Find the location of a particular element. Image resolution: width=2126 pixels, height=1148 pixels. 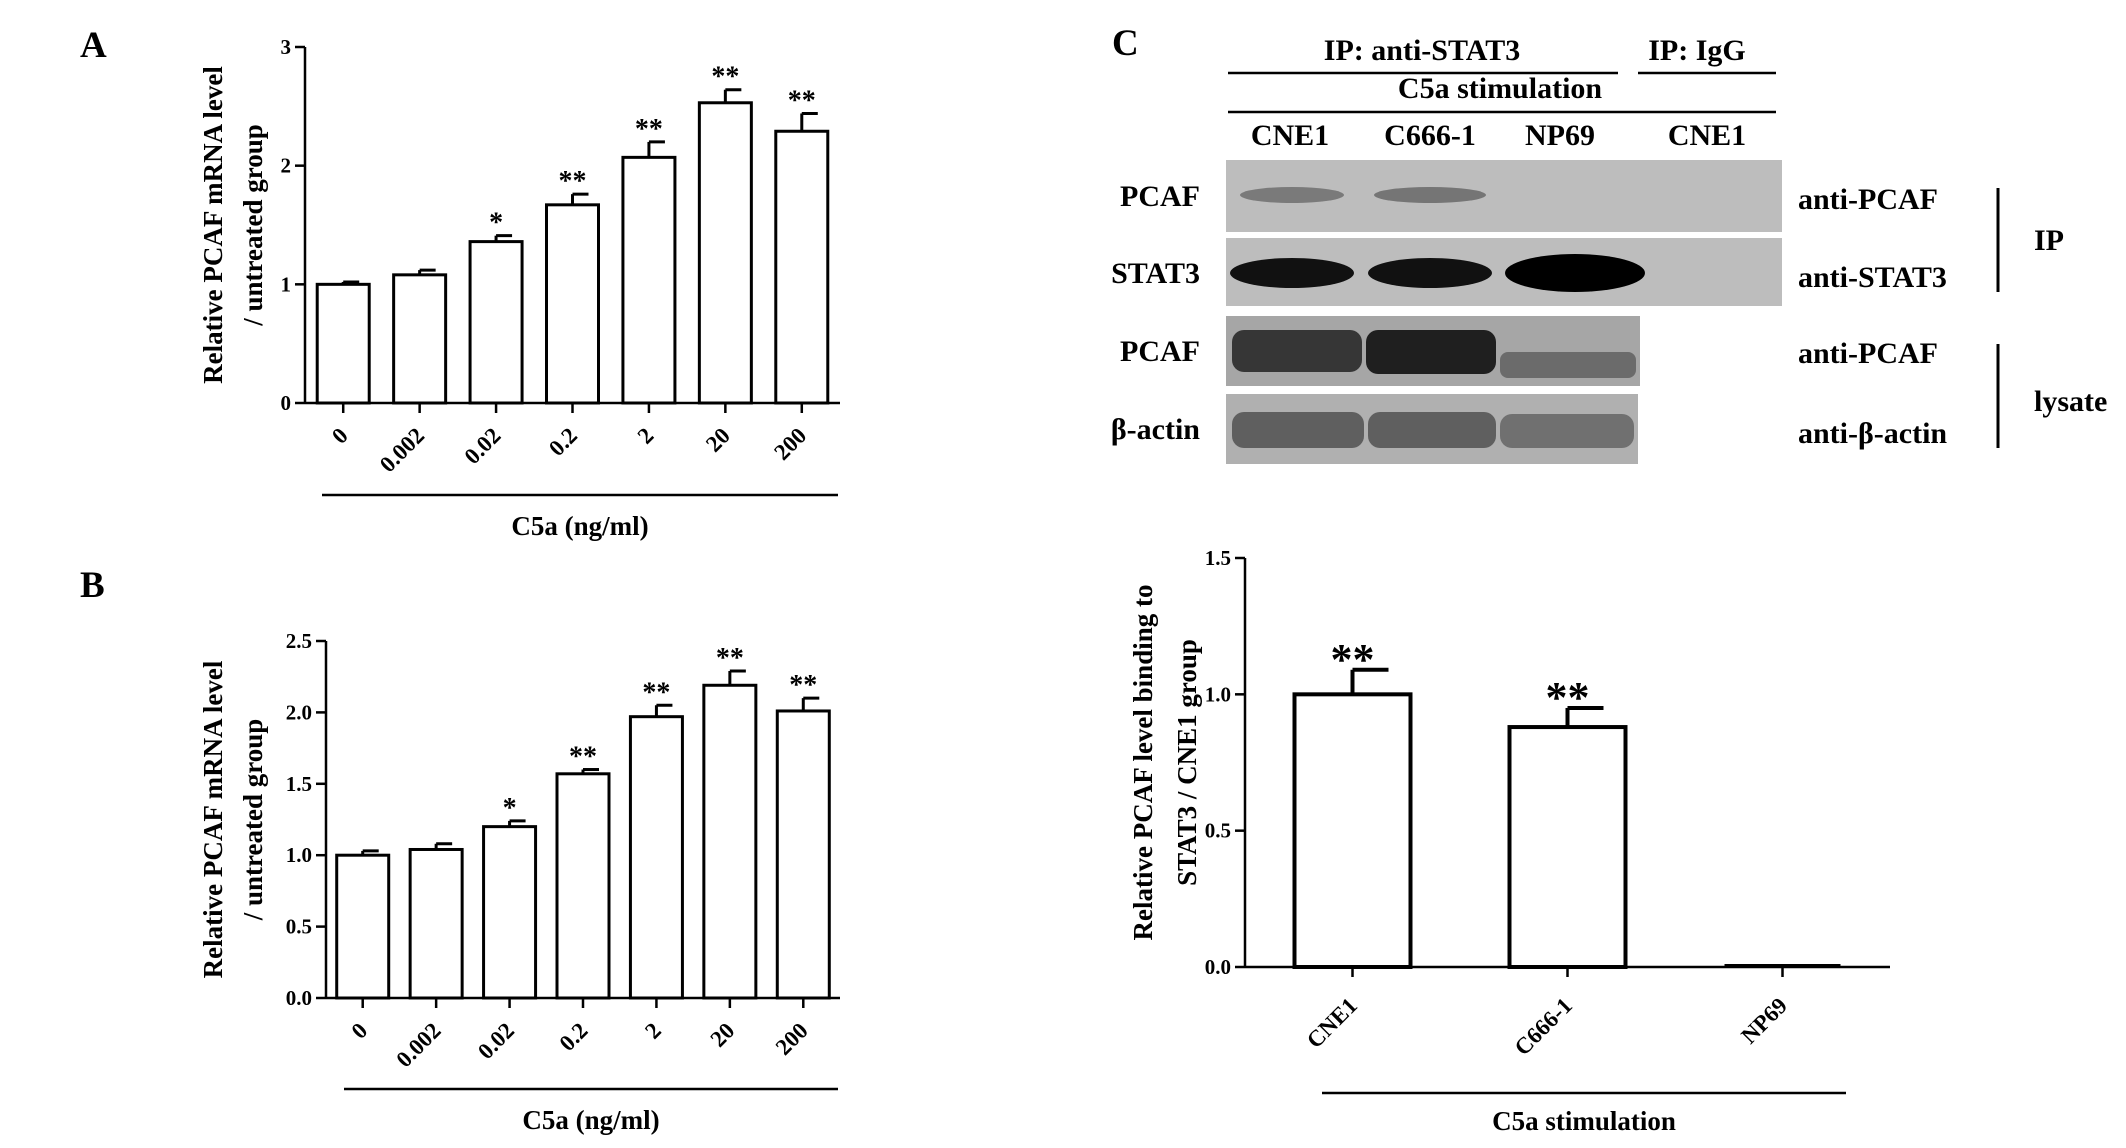

y-axis-title-line-1: Relative PCAF mRNA level is located at coordinates (213, 819).